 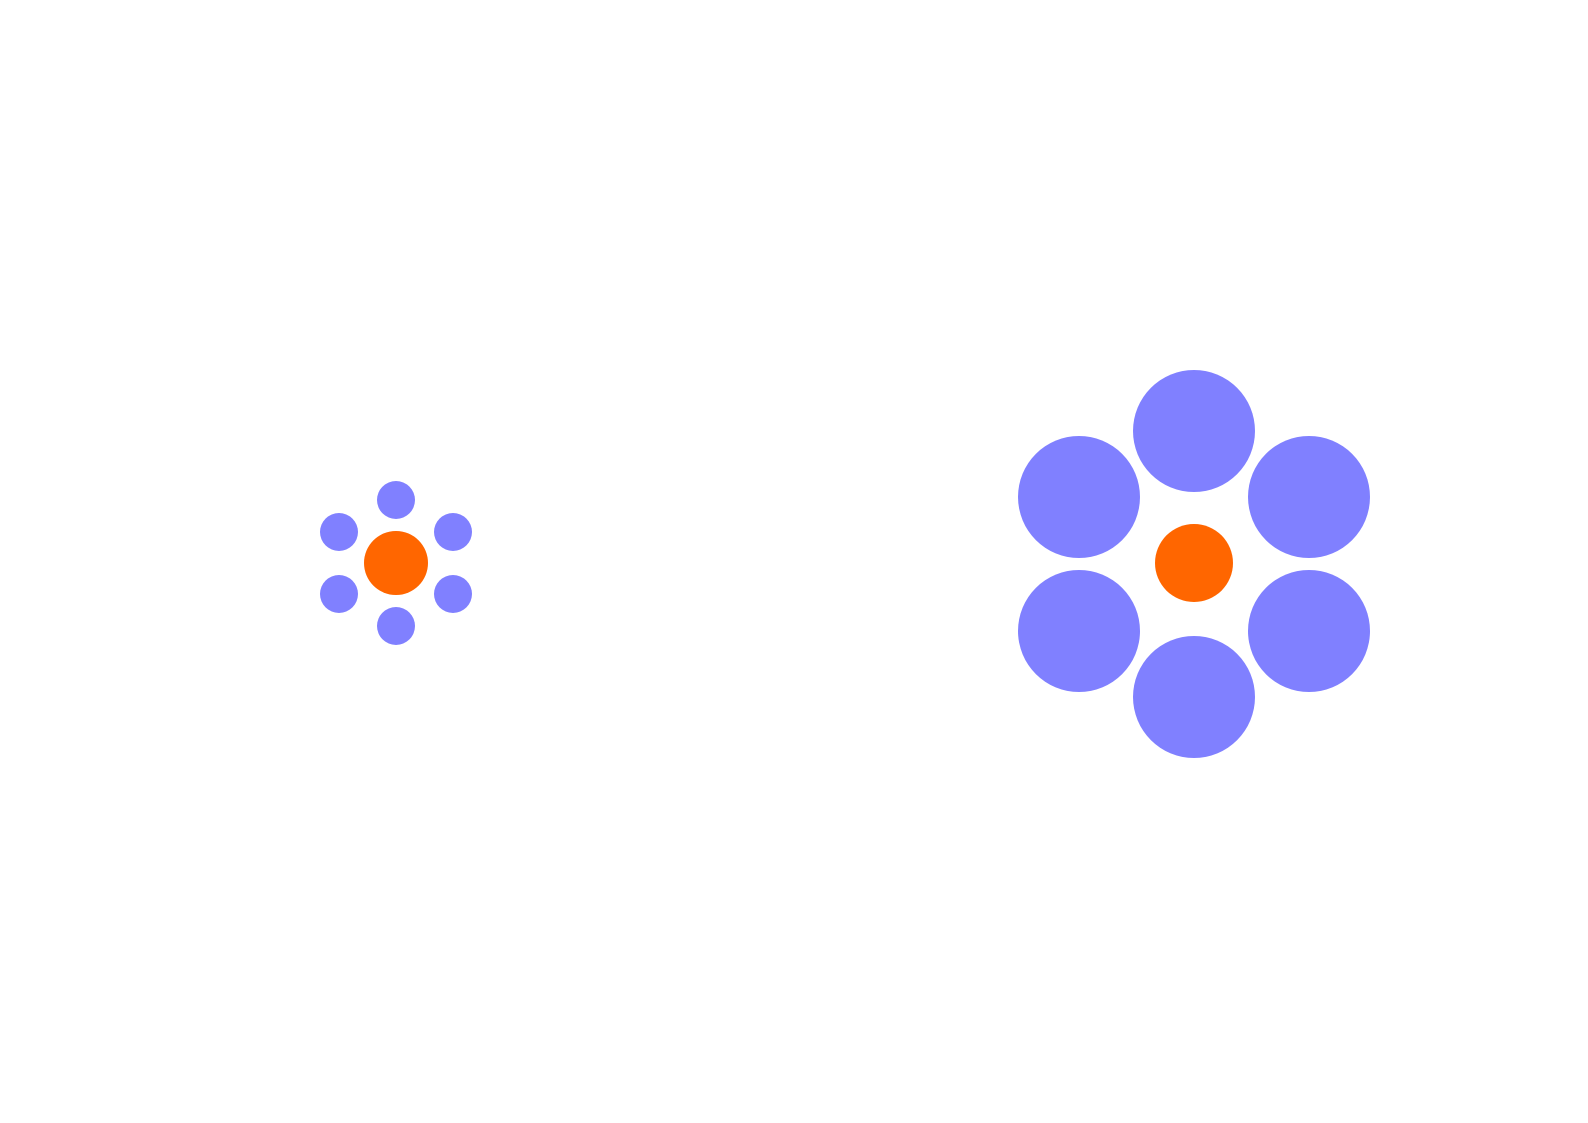 I want to click on large-surround-cluster, so click(x=1194, y=564).